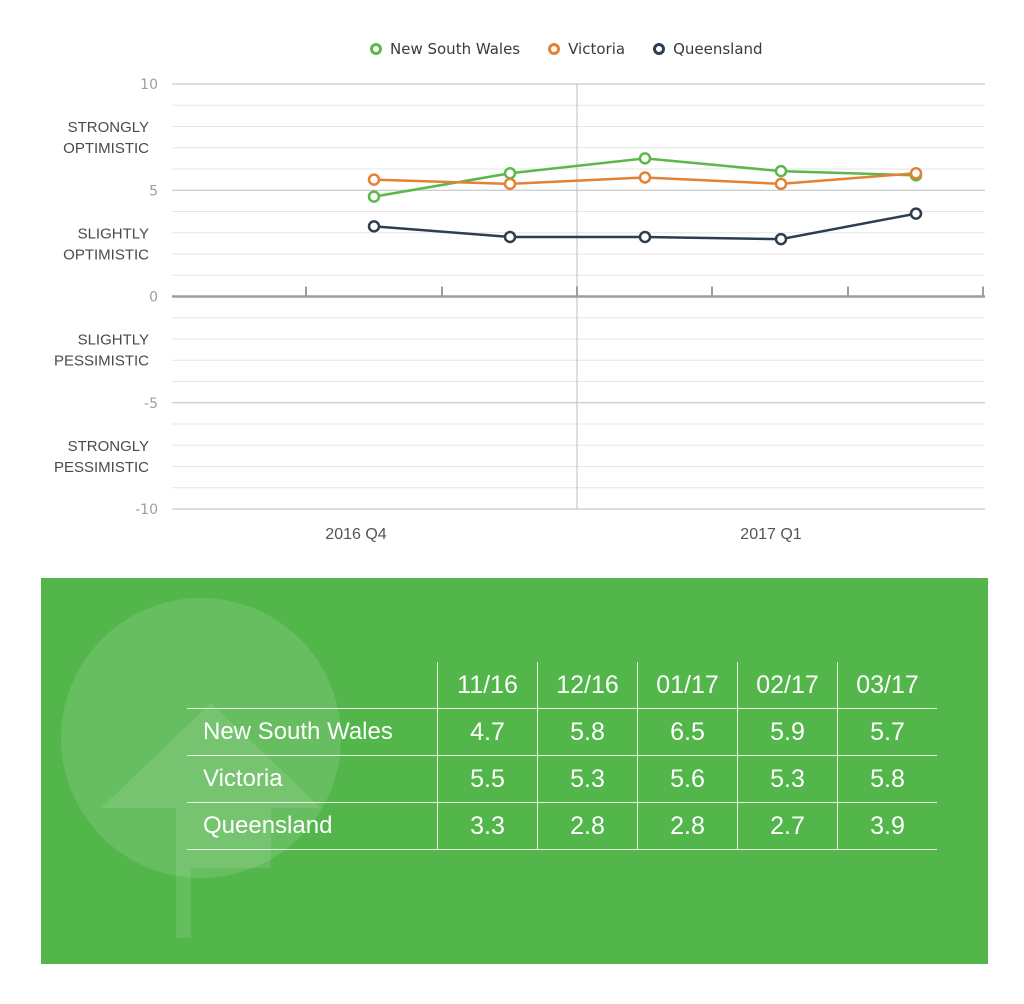 The width and height of the screenshot is (1024, 1004). Describe the element at coordinates (312, 779) in the screenshot. I see `row-label: Victoria` at that location.